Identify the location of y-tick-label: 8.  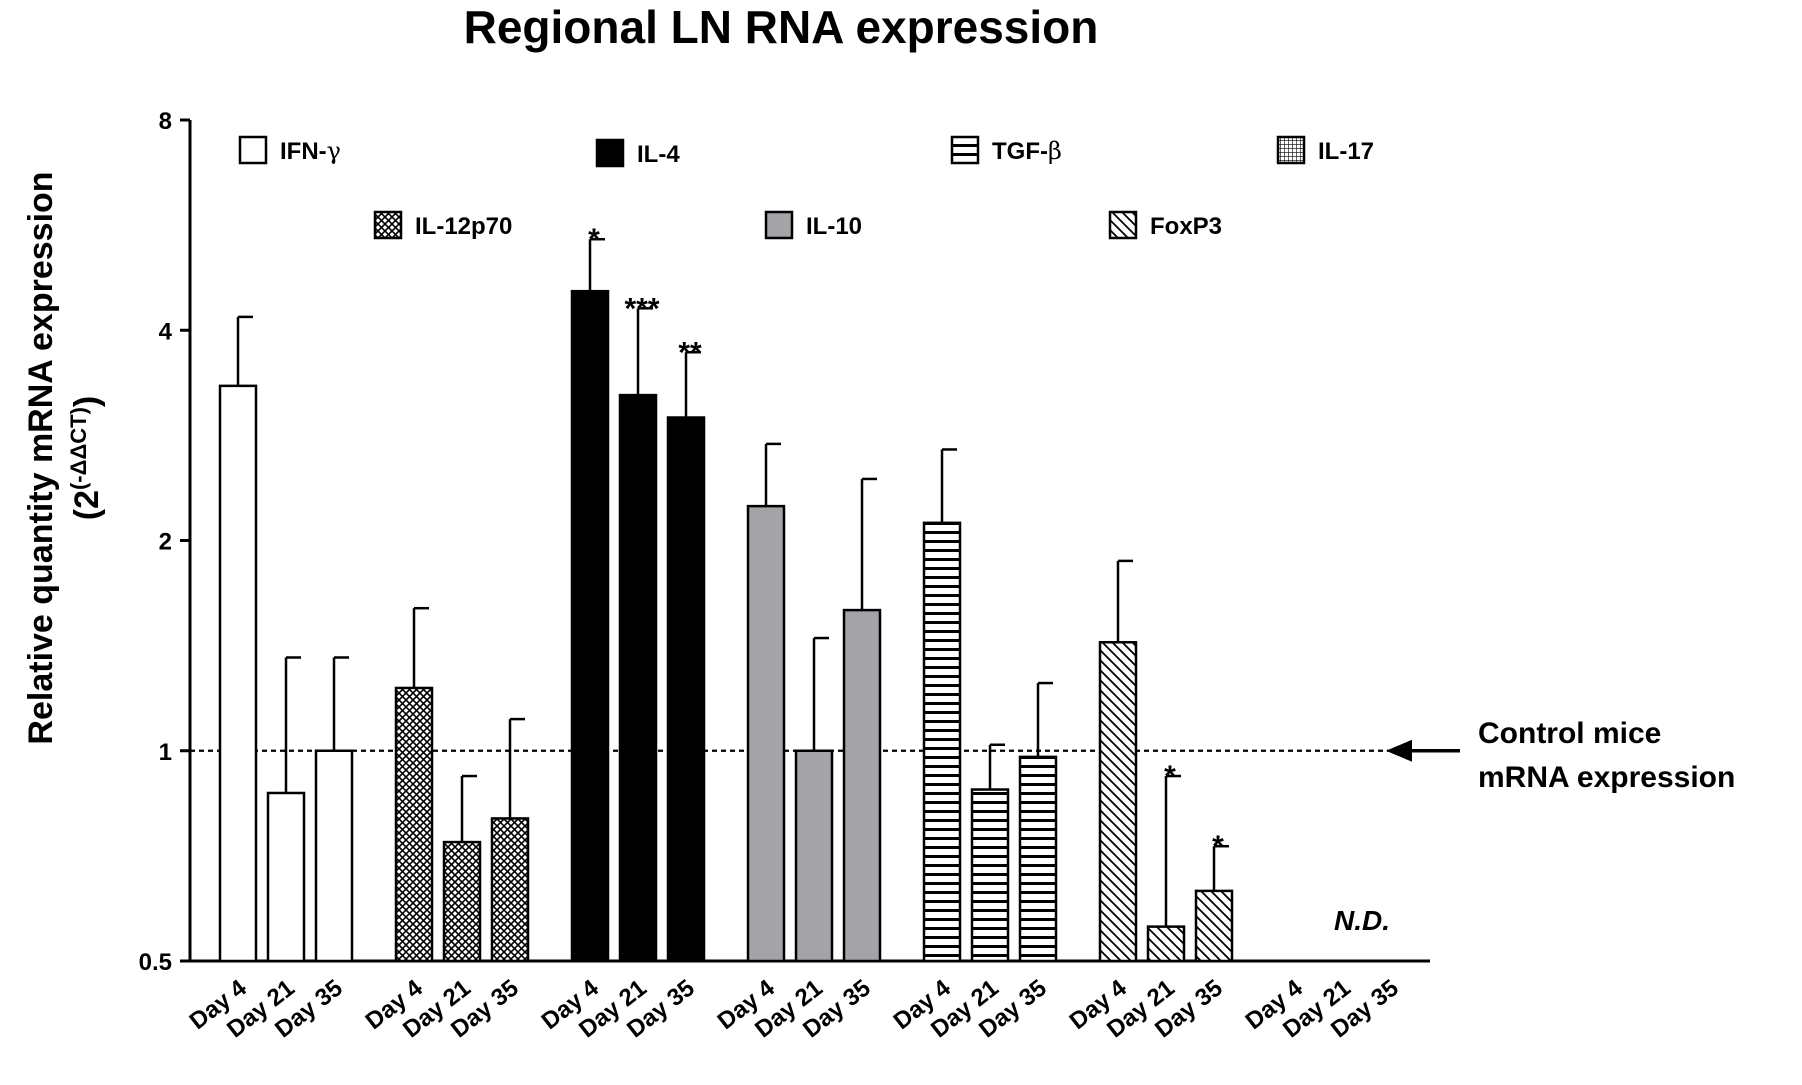
(165, 121).